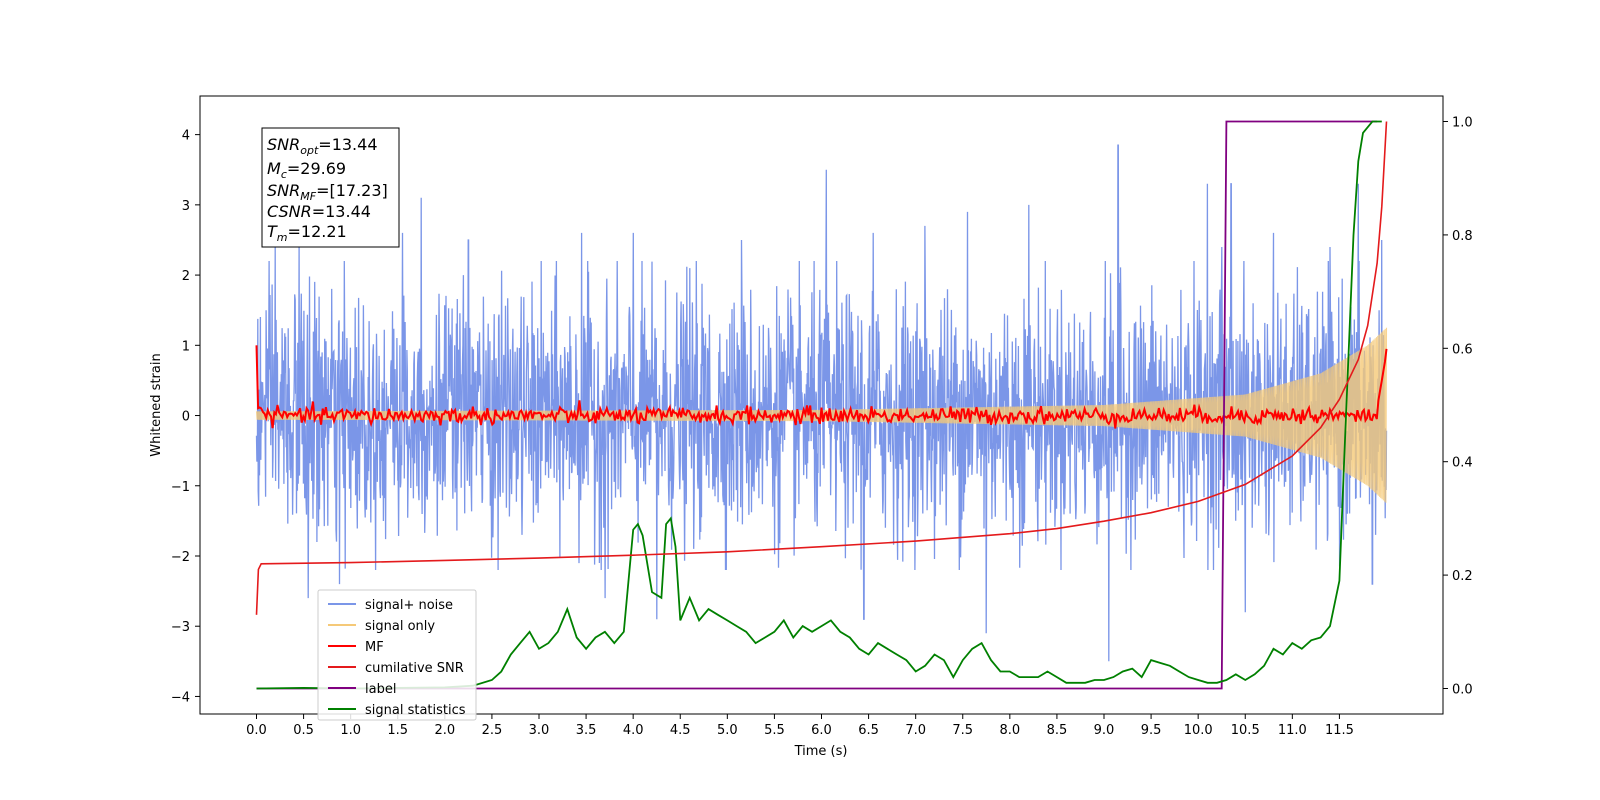 The width and height of the screenshot is (1600, 800). I want to click on y2-tick-label: 0.4, so click(1462, 463).